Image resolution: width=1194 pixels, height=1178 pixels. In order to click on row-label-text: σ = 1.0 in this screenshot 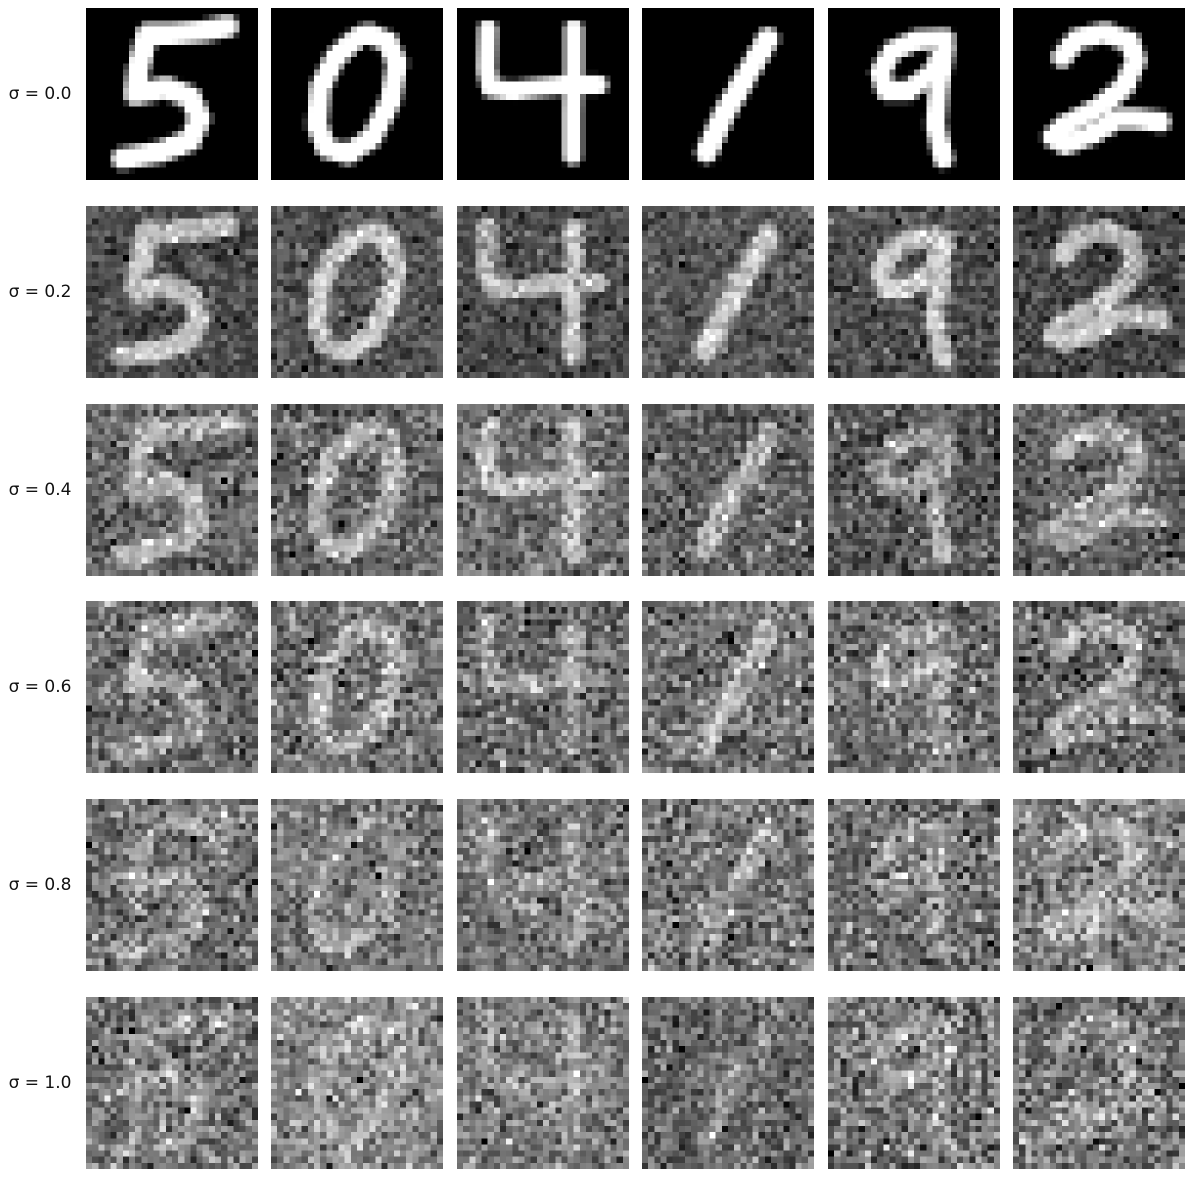, I will do `click(40, 1083)`.